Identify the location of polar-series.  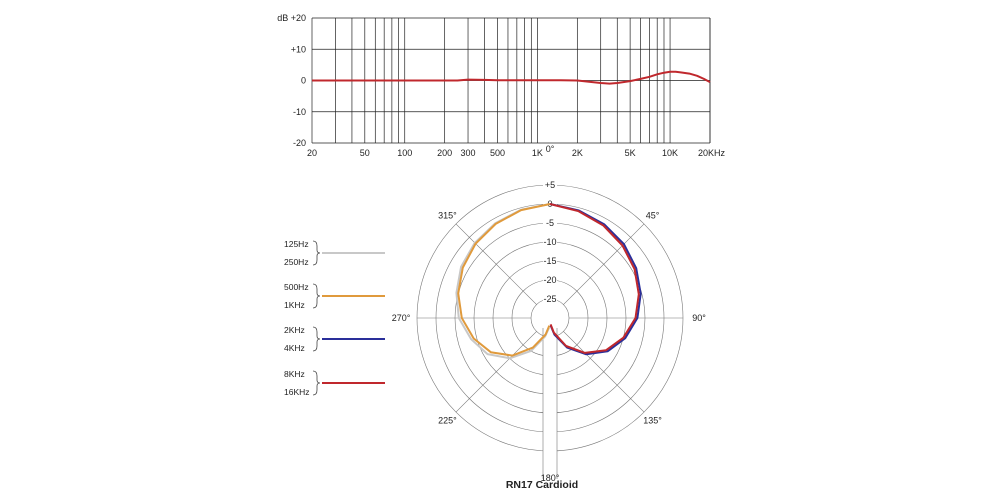
(548, 281).